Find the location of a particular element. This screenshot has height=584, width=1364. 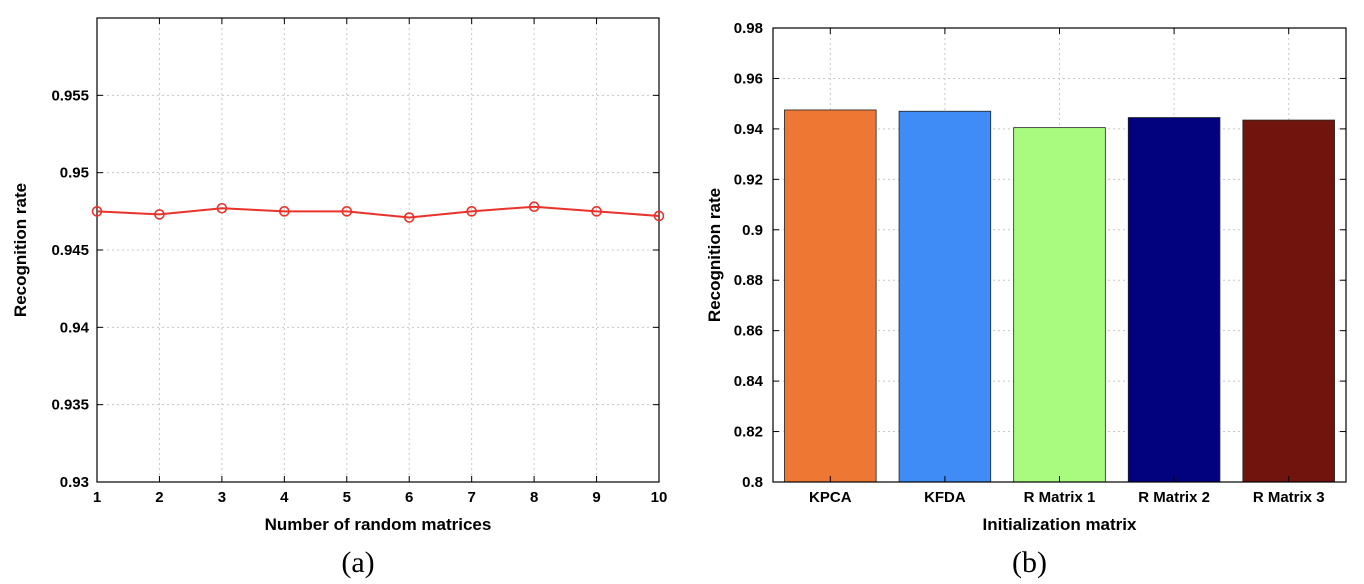

y-tick-labels: 0.8 0.82 0.84 0.86 0.88 0.9 0.92 0.94 0.96 0.98 is located at coordinates (749, 255).